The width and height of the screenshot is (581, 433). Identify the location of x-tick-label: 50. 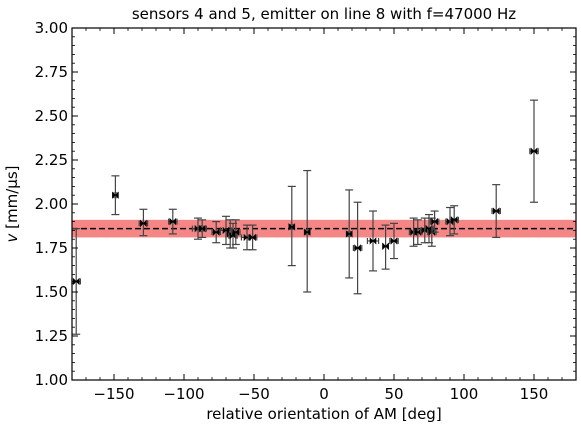
(393, 394).